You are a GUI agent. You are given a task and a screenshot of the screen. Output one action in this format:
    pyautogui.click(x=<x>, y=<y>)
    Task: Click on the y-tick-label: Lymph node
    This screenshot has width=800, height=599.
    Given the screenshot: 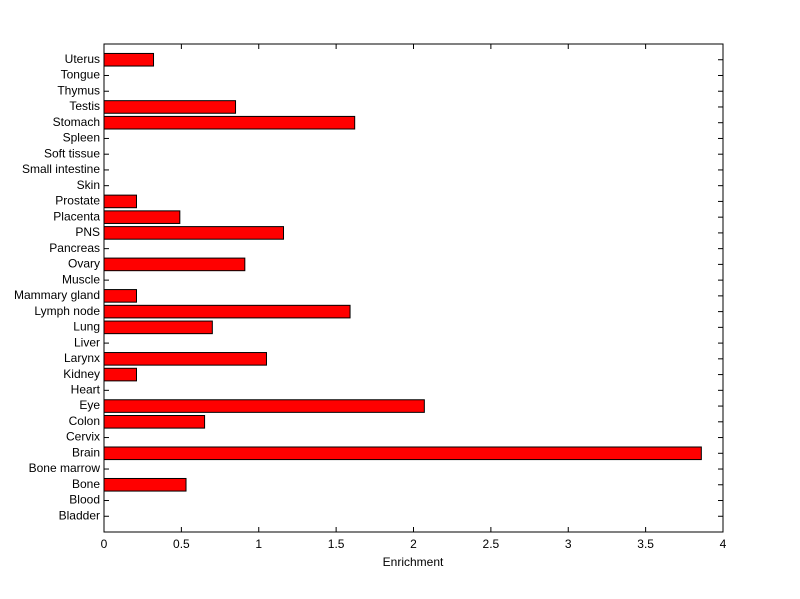 What is the action you would take?
    pyautogui.click(x=67, y=311)
    